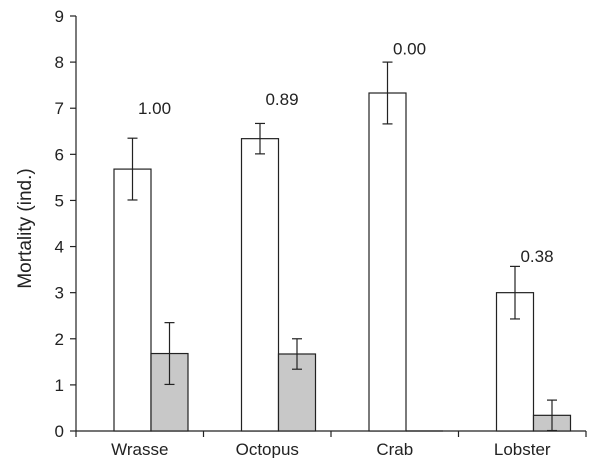 This screenshot has height=458, width=603. Describe the element at coordinates (59, 62) in the screenshot. I see `y-tick-label: 8` at that location.